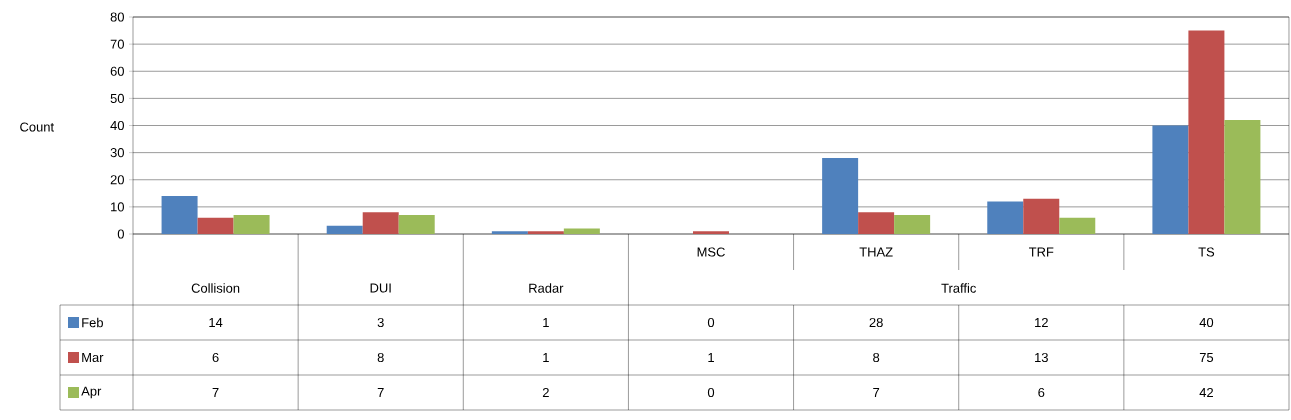 This screenshot has width=1291, height=420. Describe the element at coordinates (1041, 357) in the screenshot. I see `data-label: 13` at that location.